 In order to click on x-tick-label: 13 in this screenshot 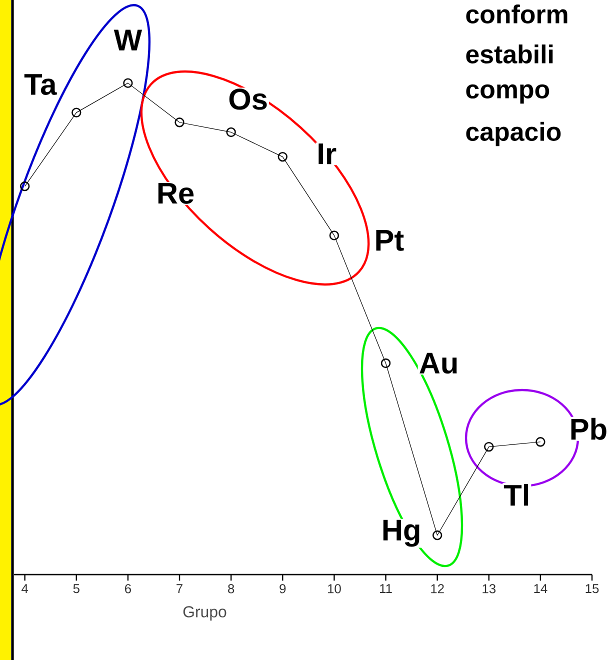, I will do `click(489, 589)`.